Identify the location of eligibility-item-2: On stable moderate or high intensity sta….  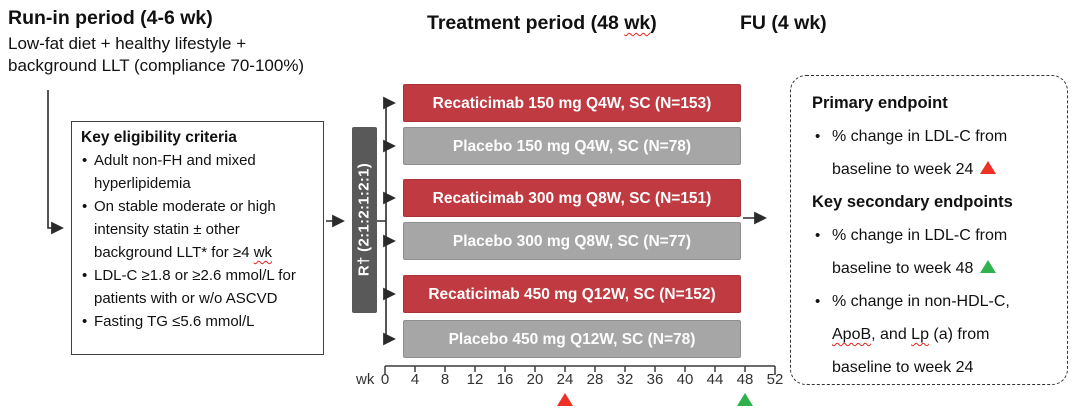
(198, 229).